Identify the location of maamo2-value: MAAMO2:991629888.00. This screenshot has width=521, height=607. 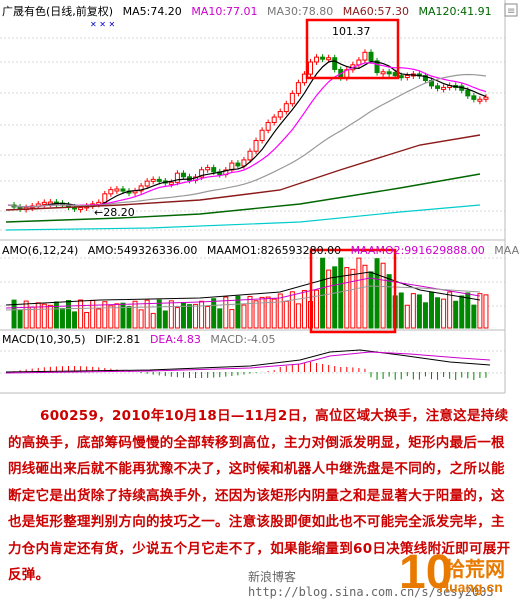
(417, 250).